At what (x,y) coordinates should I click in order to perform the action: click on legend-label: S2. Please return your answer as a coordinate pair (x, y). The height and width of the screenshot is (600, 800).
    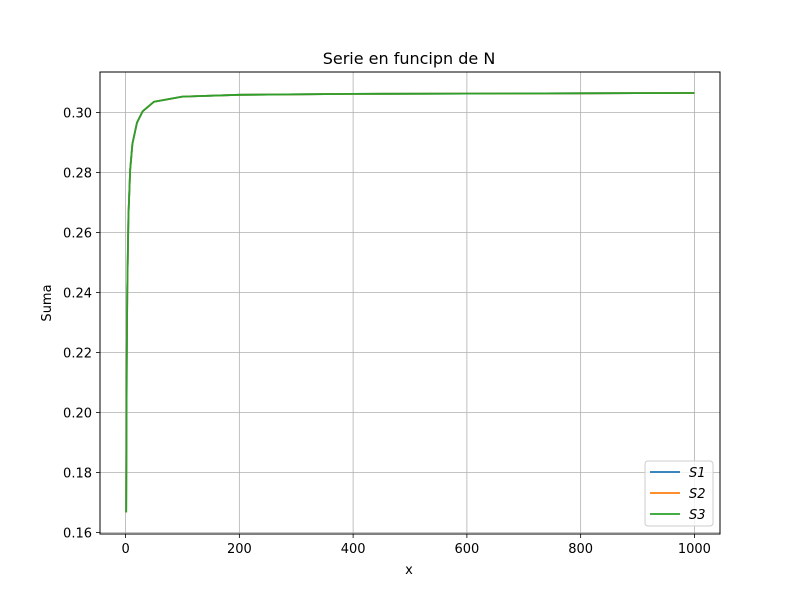
    Looking at the image, I should click on (697, 494).